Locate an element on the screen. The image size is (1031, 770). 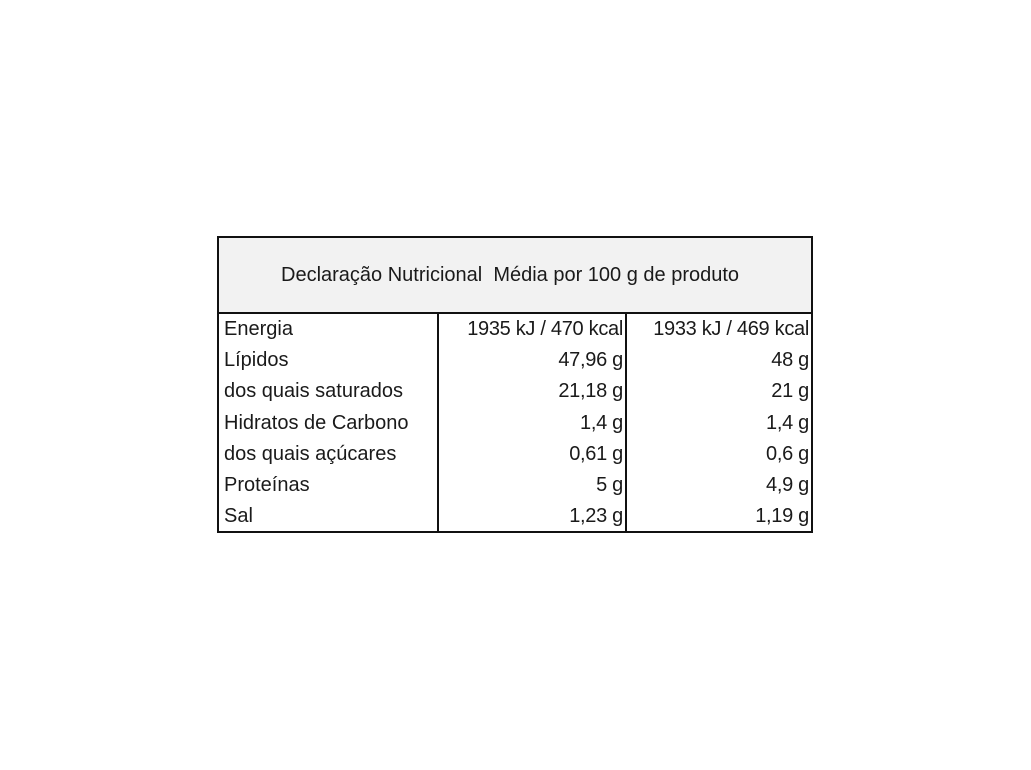
nutrient-value: 5 g is located at coordinates (609, 484).